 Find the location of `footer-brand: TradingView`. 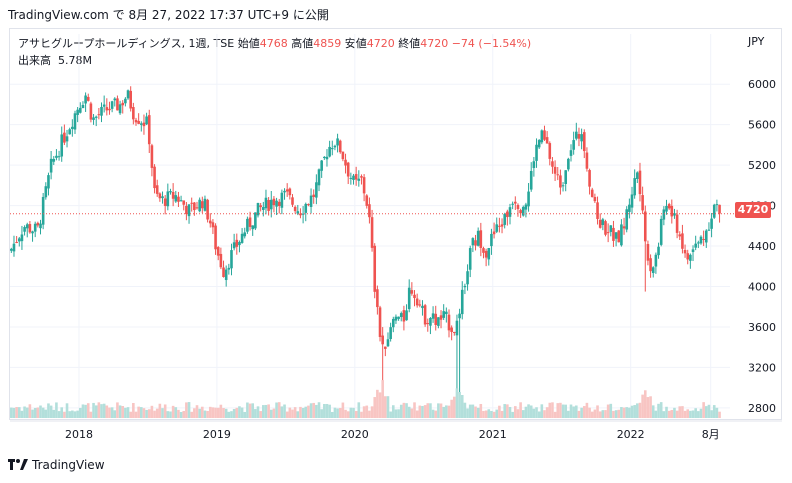

footer-brand: TradingView is located at coordinates (56, 465).